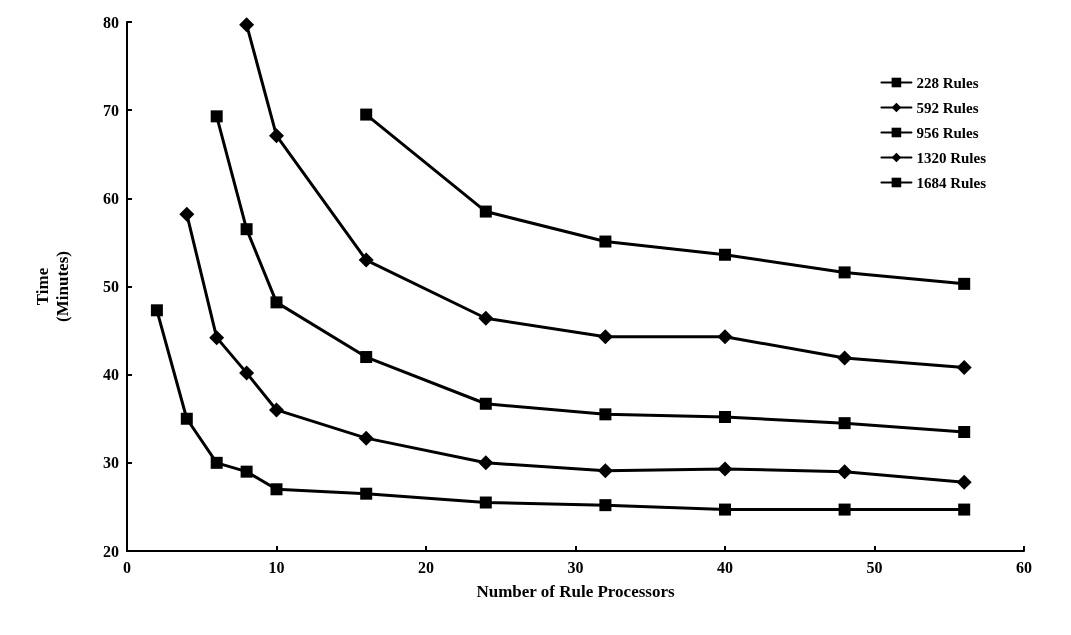 The height and width of the screenshot is (635, 1071). What do you see at coordinates (111, 463) in the screenshot?
I see `y-tick-label: 30` at bounding box center [111, 463].